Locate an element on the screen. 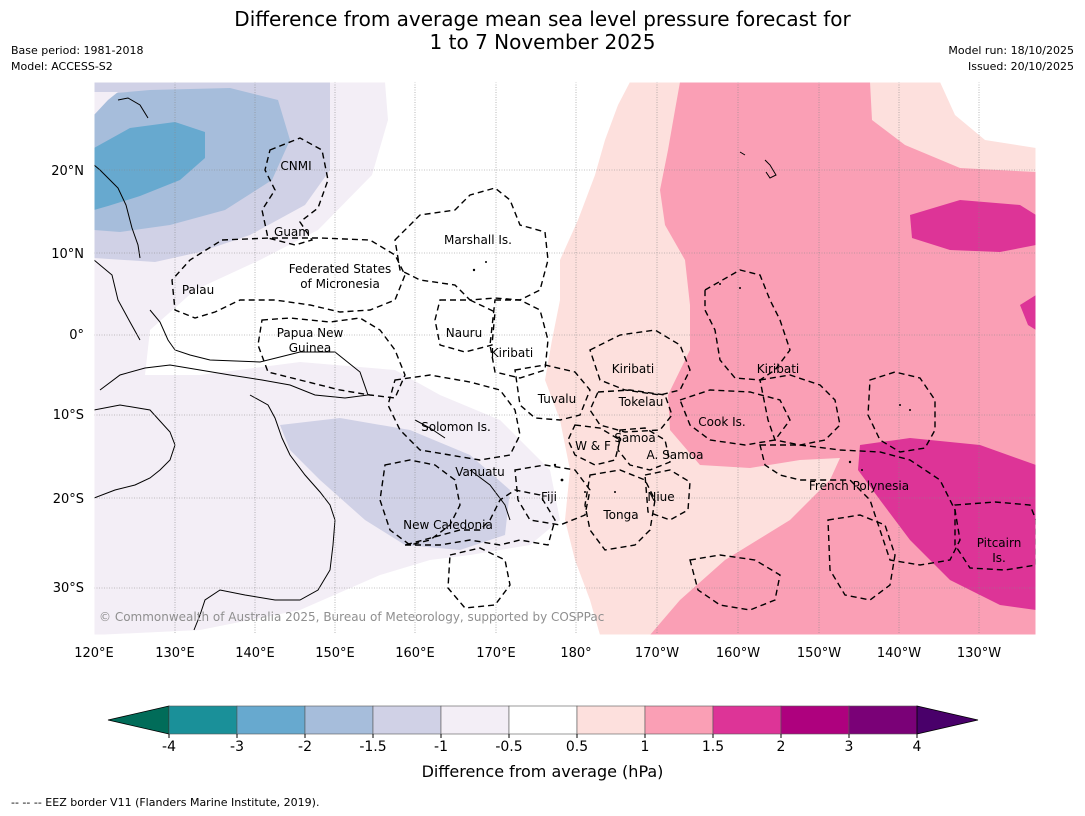 This screenshot has width=1085, height=816. colorbar-tick-label: -4 is located at coordinates (169, 747).